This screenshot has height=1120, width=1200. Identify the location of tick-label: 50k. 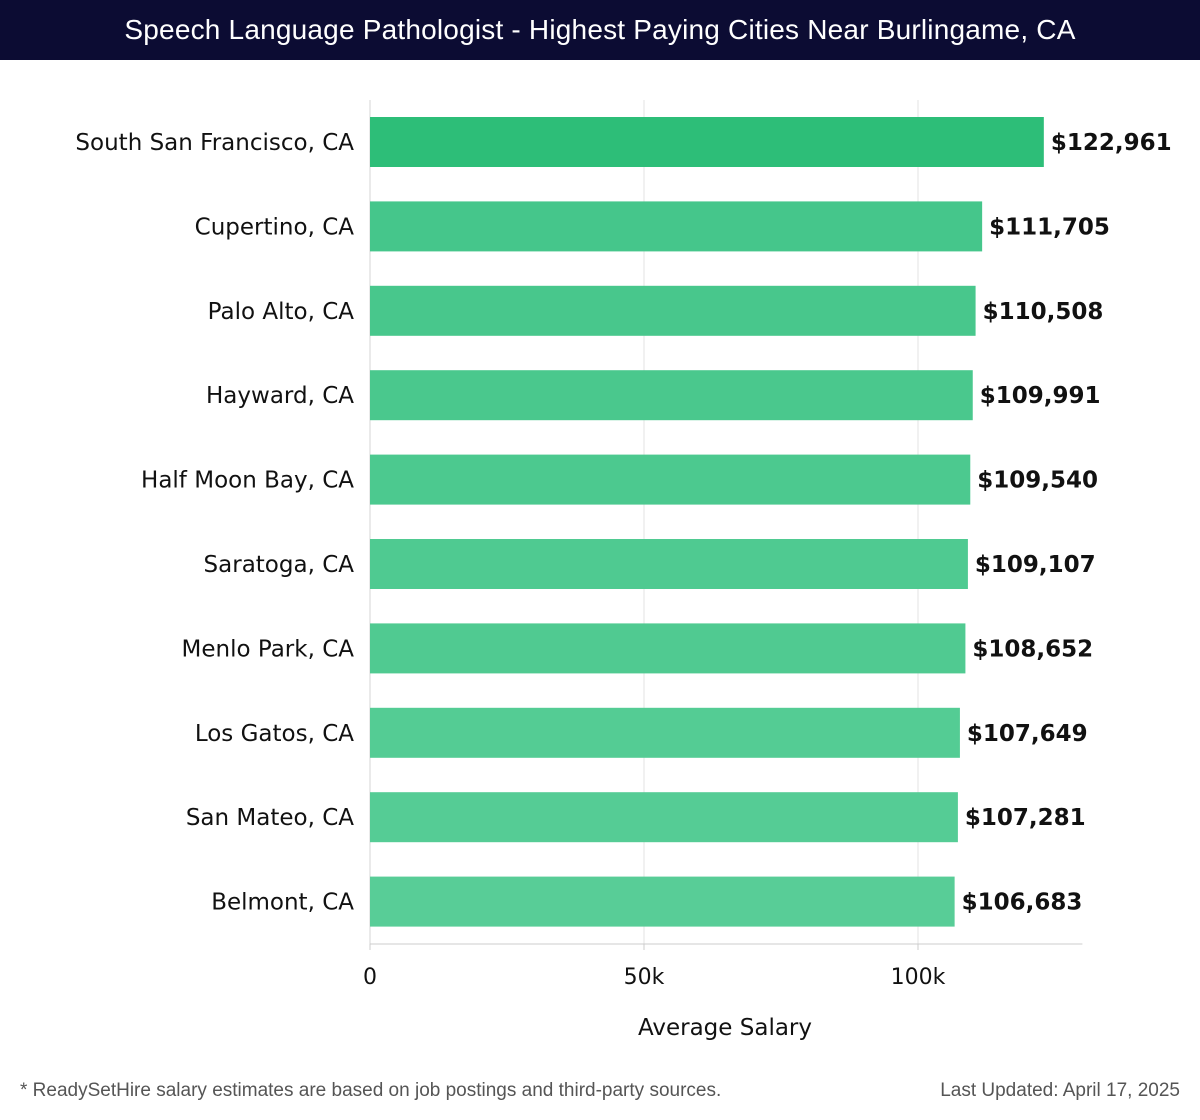
(644, 977).